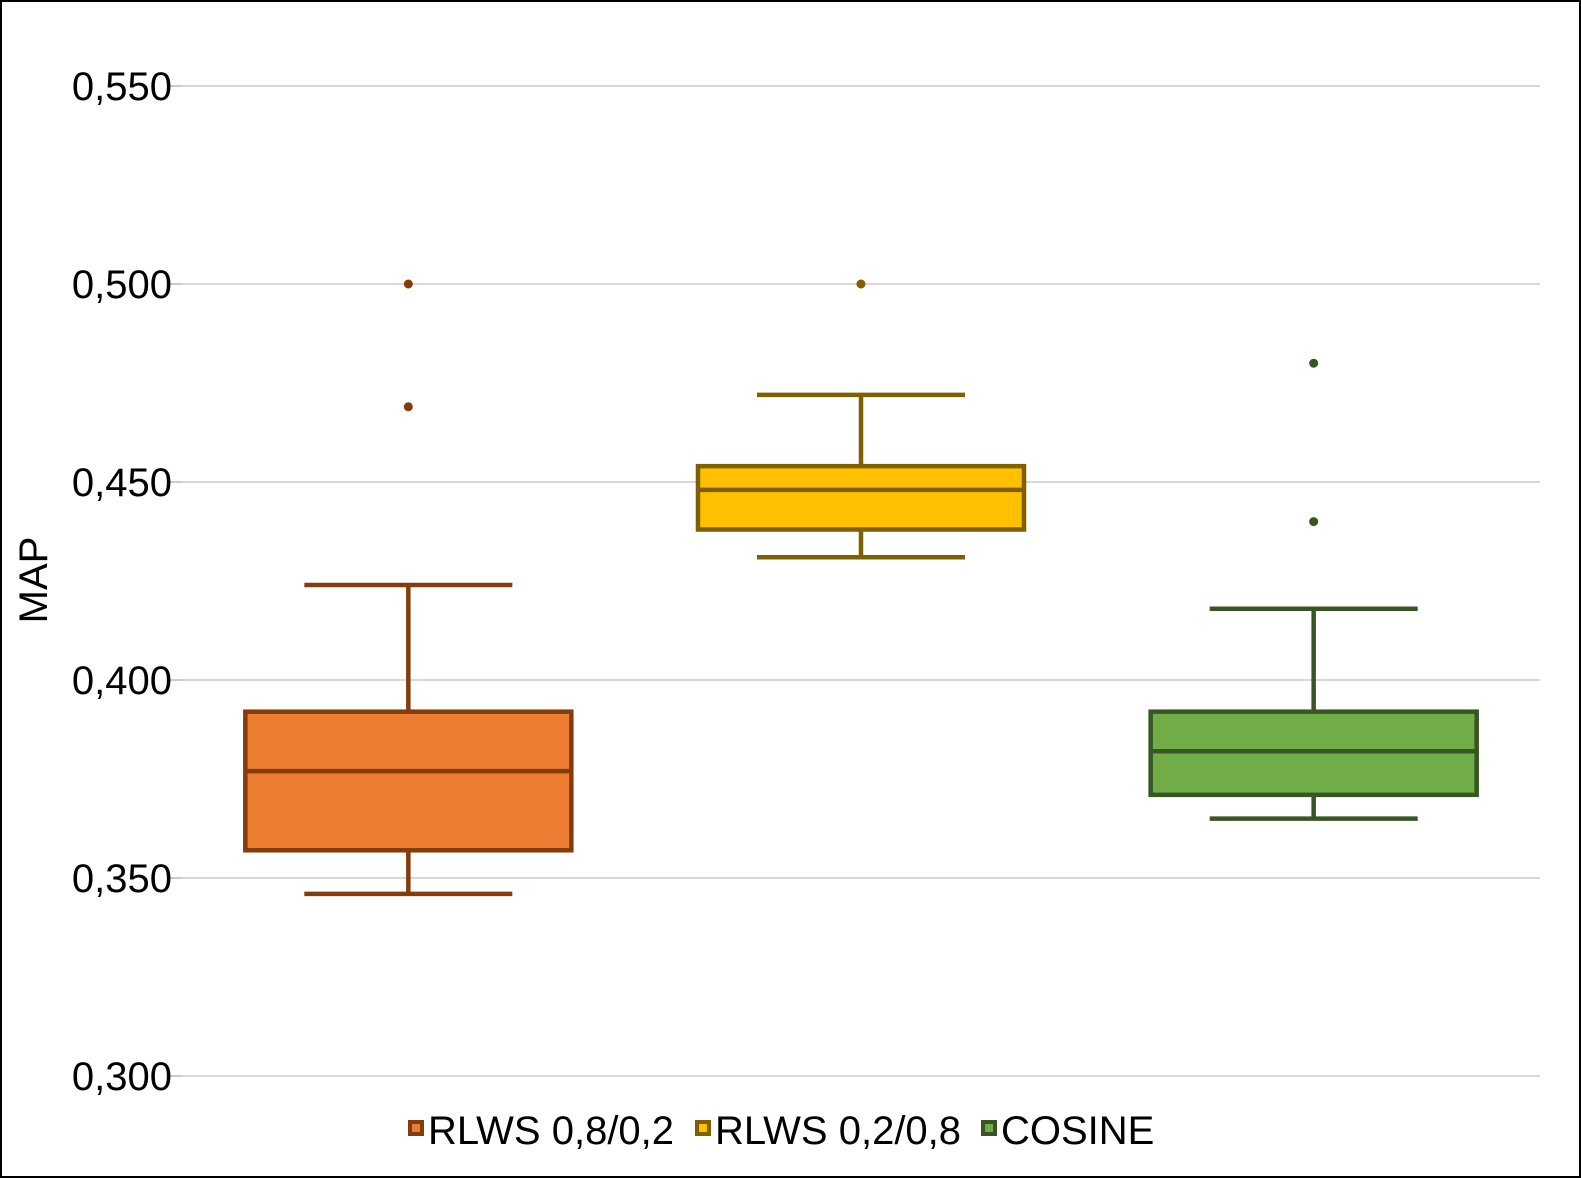 Image resolution: width=1581 pixels, height=1178 pixels. Describe the element at coordinates (122, 879) in the screenshot. I see `y-tick-label: 0,350` at that location.